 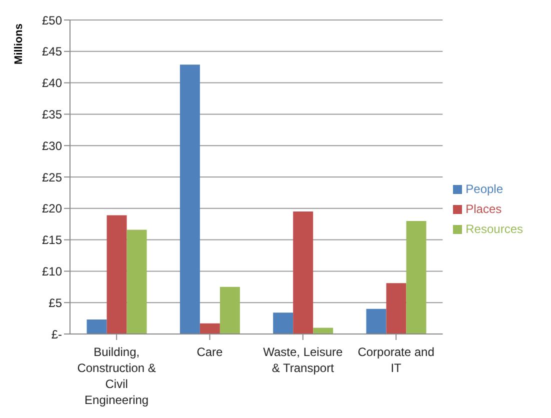 What do you see at coordinates (56, 334) in the screenshot?
I see `y-tick-label: £-` at bounding box center [56, 334].